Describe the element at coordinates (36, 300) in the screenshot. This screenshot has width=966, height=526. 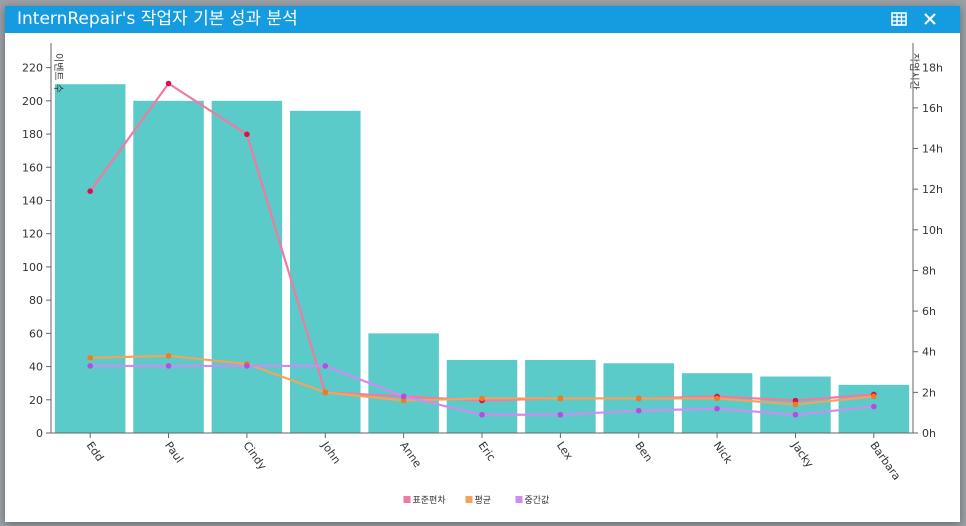
I see `left-tick-label: 80` at that location.